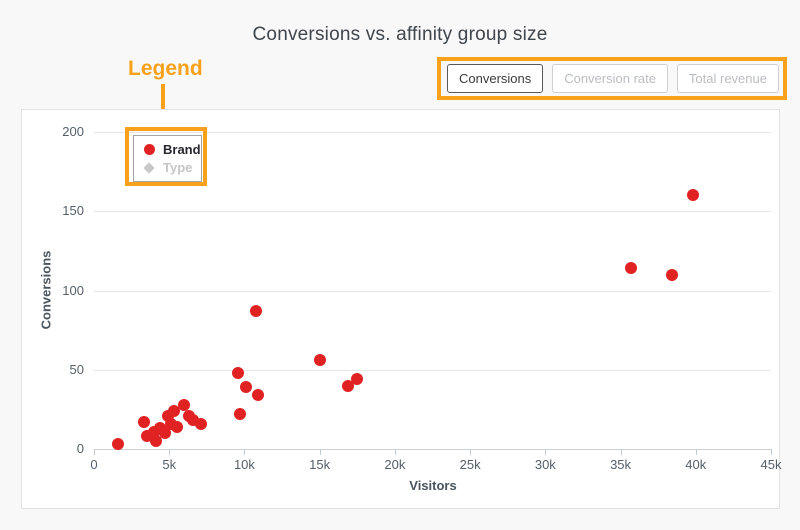 The image size is (800, 530). Describe the element at coordinates (320, 464) in the screenshot. I see `x-tick-label-15k: 15k` at that location.